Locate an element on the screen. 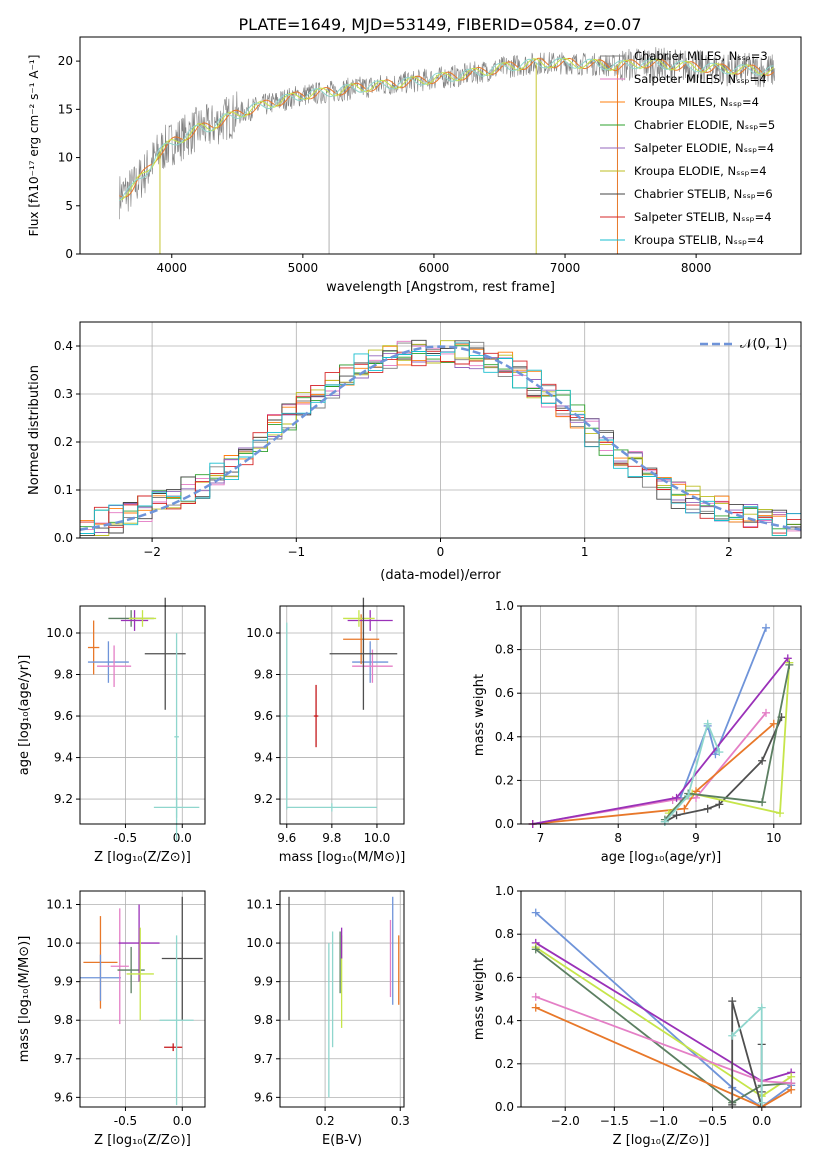  x-axis-label: mass [log₁₀(M/M⊙)] is located at coordinates (342, 857).